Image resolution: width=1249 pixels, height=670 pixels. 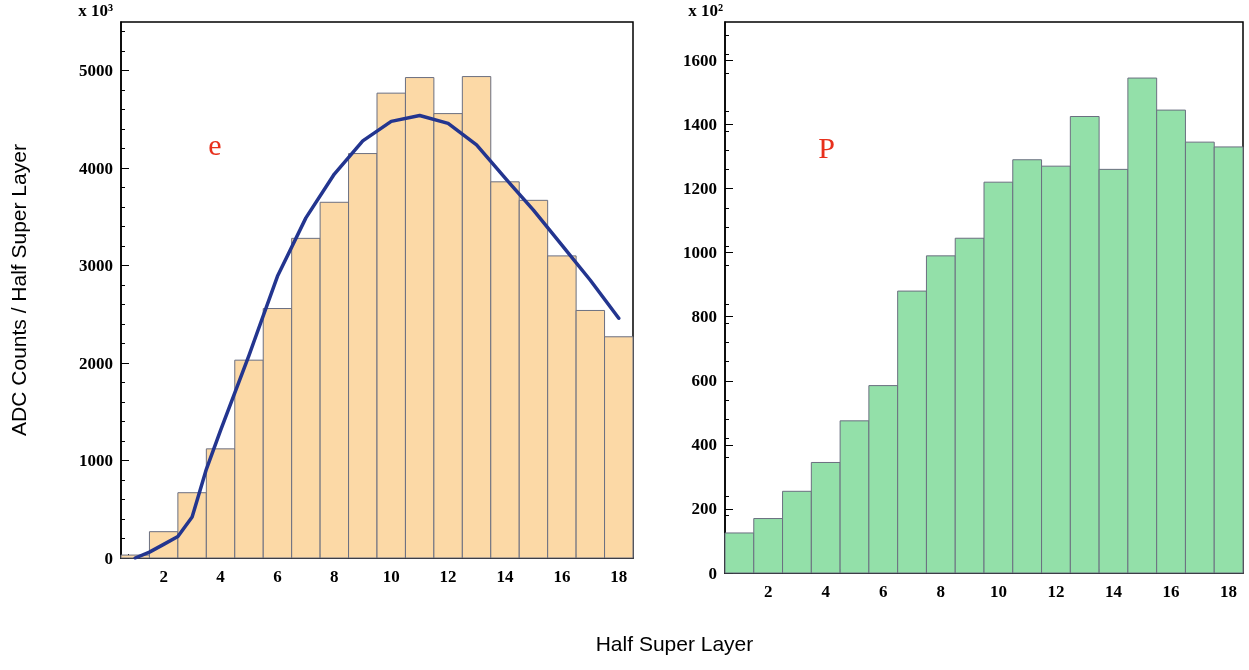 I want to click on annotation: e, so click(x=215, y=144).